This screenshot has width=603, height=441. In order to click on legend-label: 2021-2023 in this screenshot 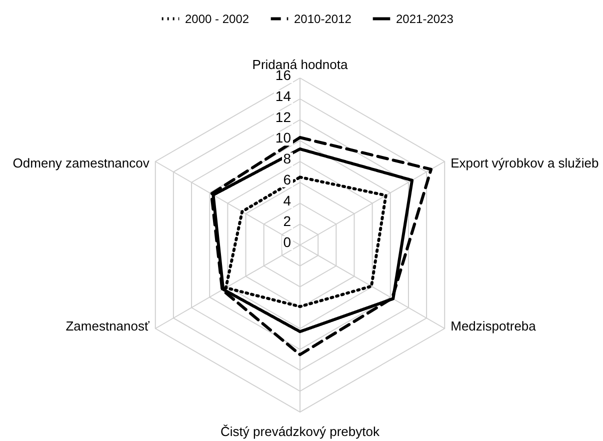, I will do `click(425, 19)`.